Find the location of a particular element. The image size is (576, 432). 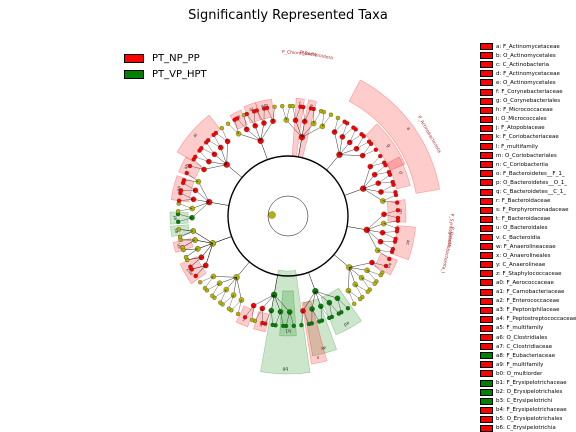

phylum-label-1: P_Bacteroidota is located at coordinates (316, 56).